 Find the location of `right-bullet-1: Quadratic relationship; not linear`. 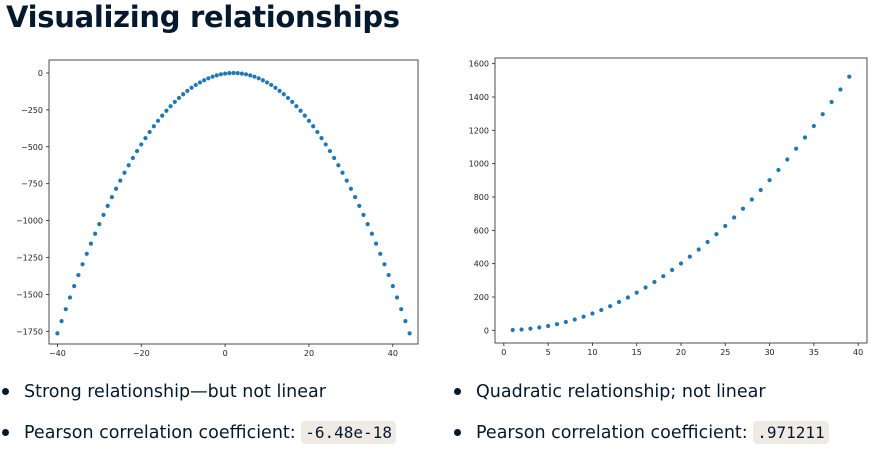

right-bullet-1: Quadratic relationship; not linear is located at coordinates (640, 396).